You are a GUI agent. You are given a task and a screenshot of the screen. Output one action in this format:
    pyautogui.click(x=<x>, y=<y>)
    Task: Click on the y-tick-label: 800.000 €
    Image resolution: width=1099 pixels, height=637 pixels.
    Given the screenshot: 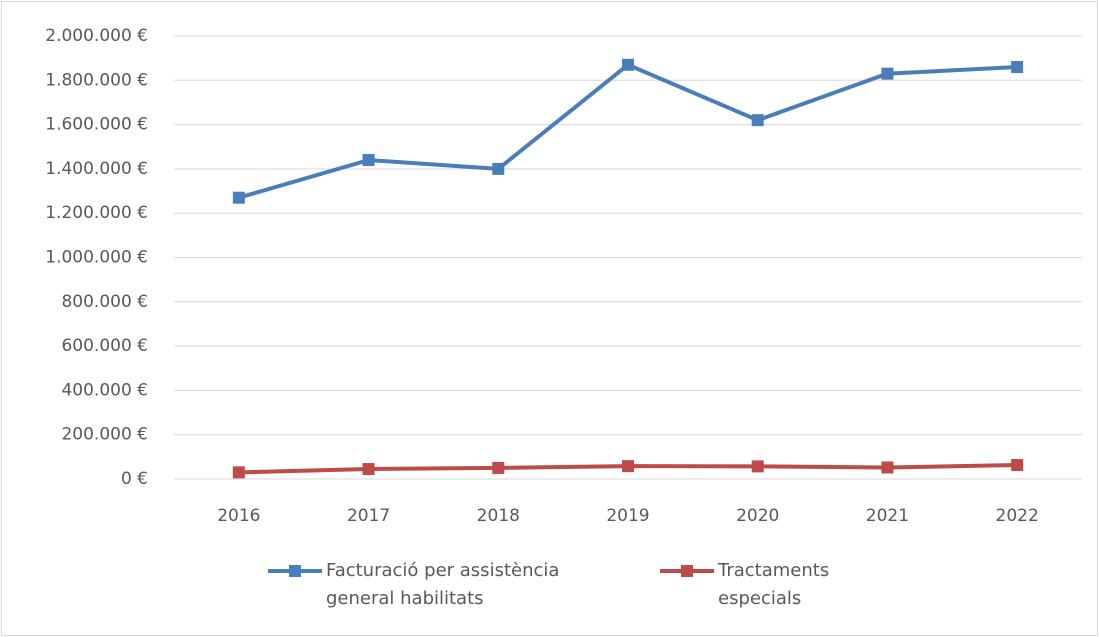 What is the action you would take?
    pyautogui.click(x=104, y=302)
    